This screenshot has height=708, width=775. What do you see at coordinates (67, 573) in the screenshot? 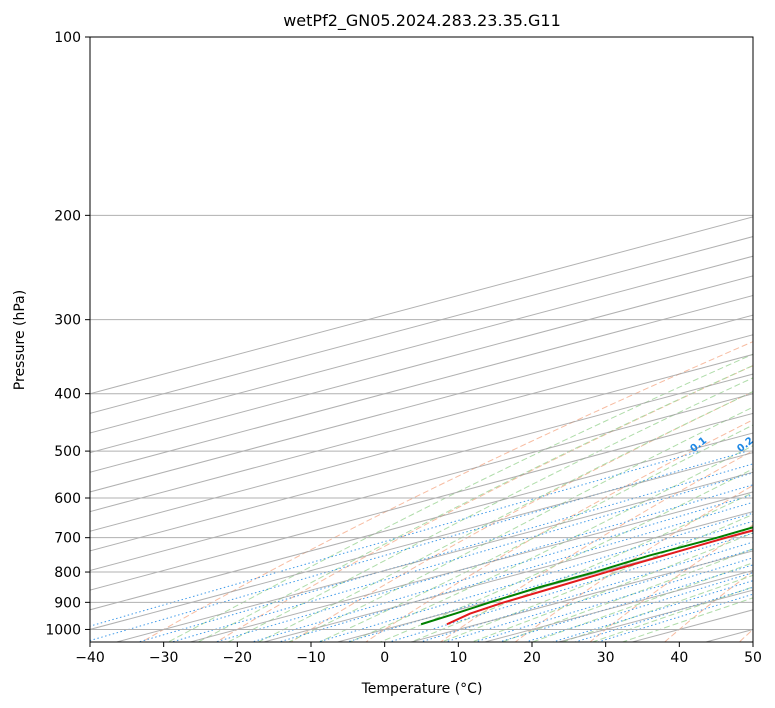
I see `y-tick-label: 800` at bounding box center [67, 573].